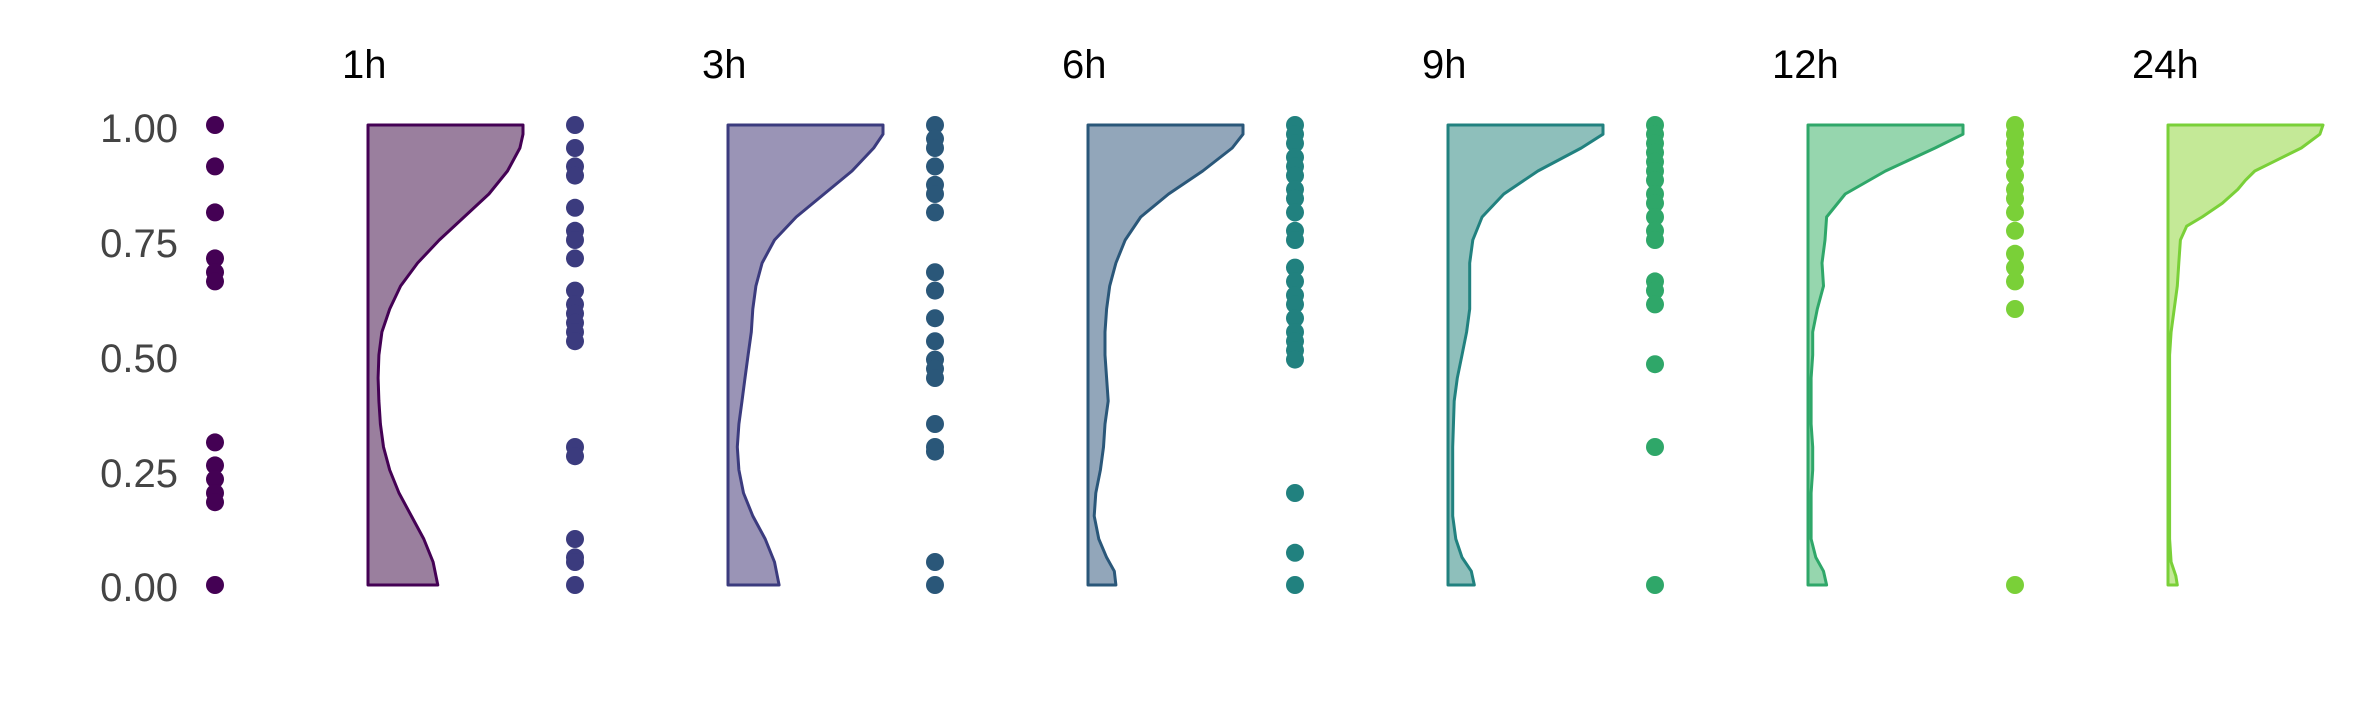  I want to click on panel-12h, so click(1805, 355).